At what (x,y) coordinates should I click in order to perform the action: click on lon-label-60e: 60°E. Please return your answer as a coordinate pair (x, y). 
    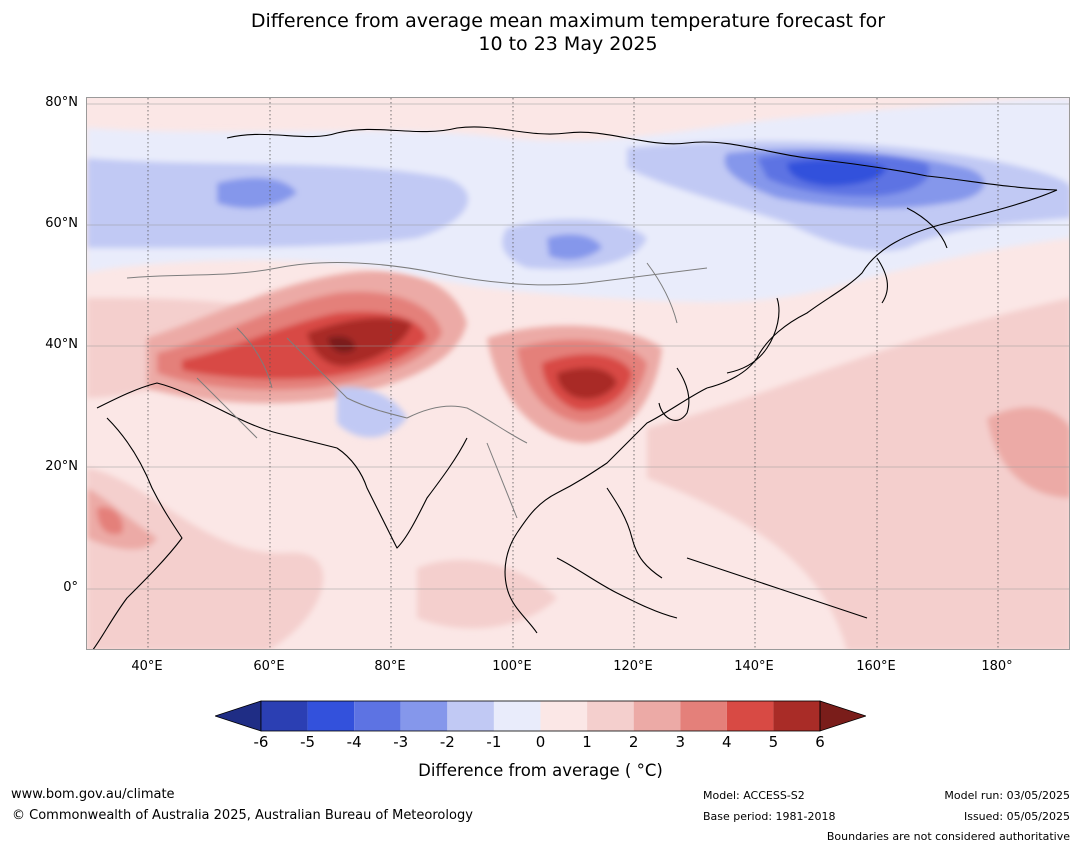
    Looking at the image, I should click on (269, 666).